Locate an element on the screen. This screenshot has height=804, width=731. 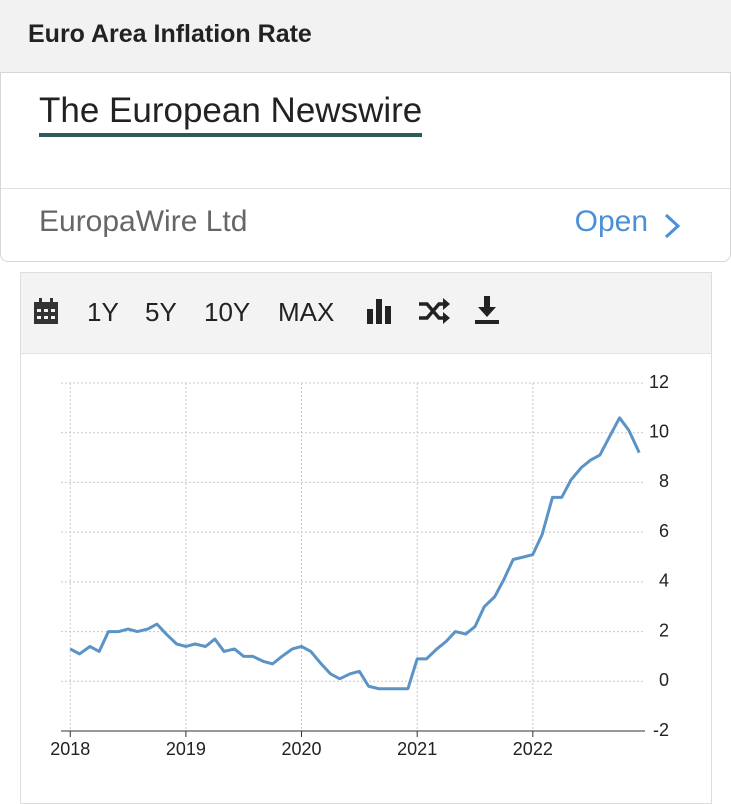
shuffle-icon is located at coordinates (434, 311).